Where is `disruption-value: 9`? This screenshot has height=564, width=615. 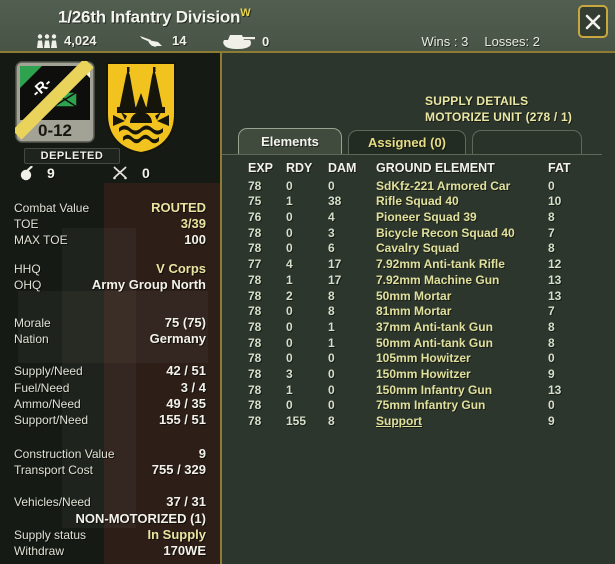
disruption-value: 9 is located at coordinates (51, 173).